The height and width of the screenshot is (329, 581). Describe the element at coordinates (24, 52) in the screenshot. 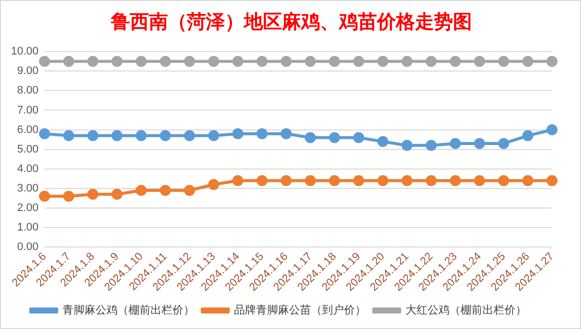

I see `y-tick-label: 10.00` at that location.